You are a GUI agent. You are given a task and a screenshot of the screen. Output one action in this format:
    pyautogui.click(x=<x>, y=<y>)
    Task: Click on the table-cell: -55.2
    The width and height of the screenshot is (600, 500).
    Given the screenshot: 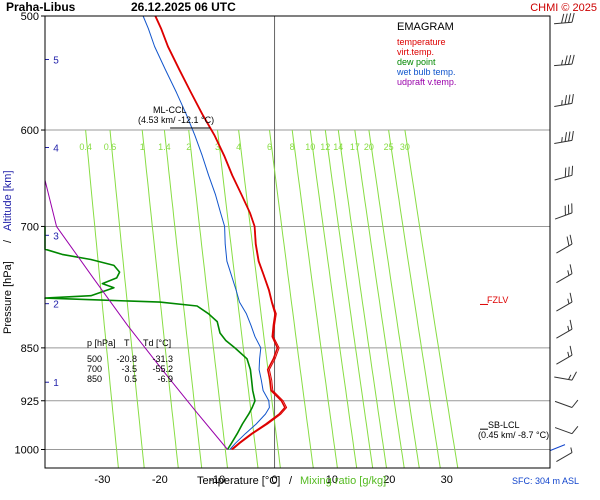 What is the action you would take?
    pyautogui.click(x=162, y=369)
    